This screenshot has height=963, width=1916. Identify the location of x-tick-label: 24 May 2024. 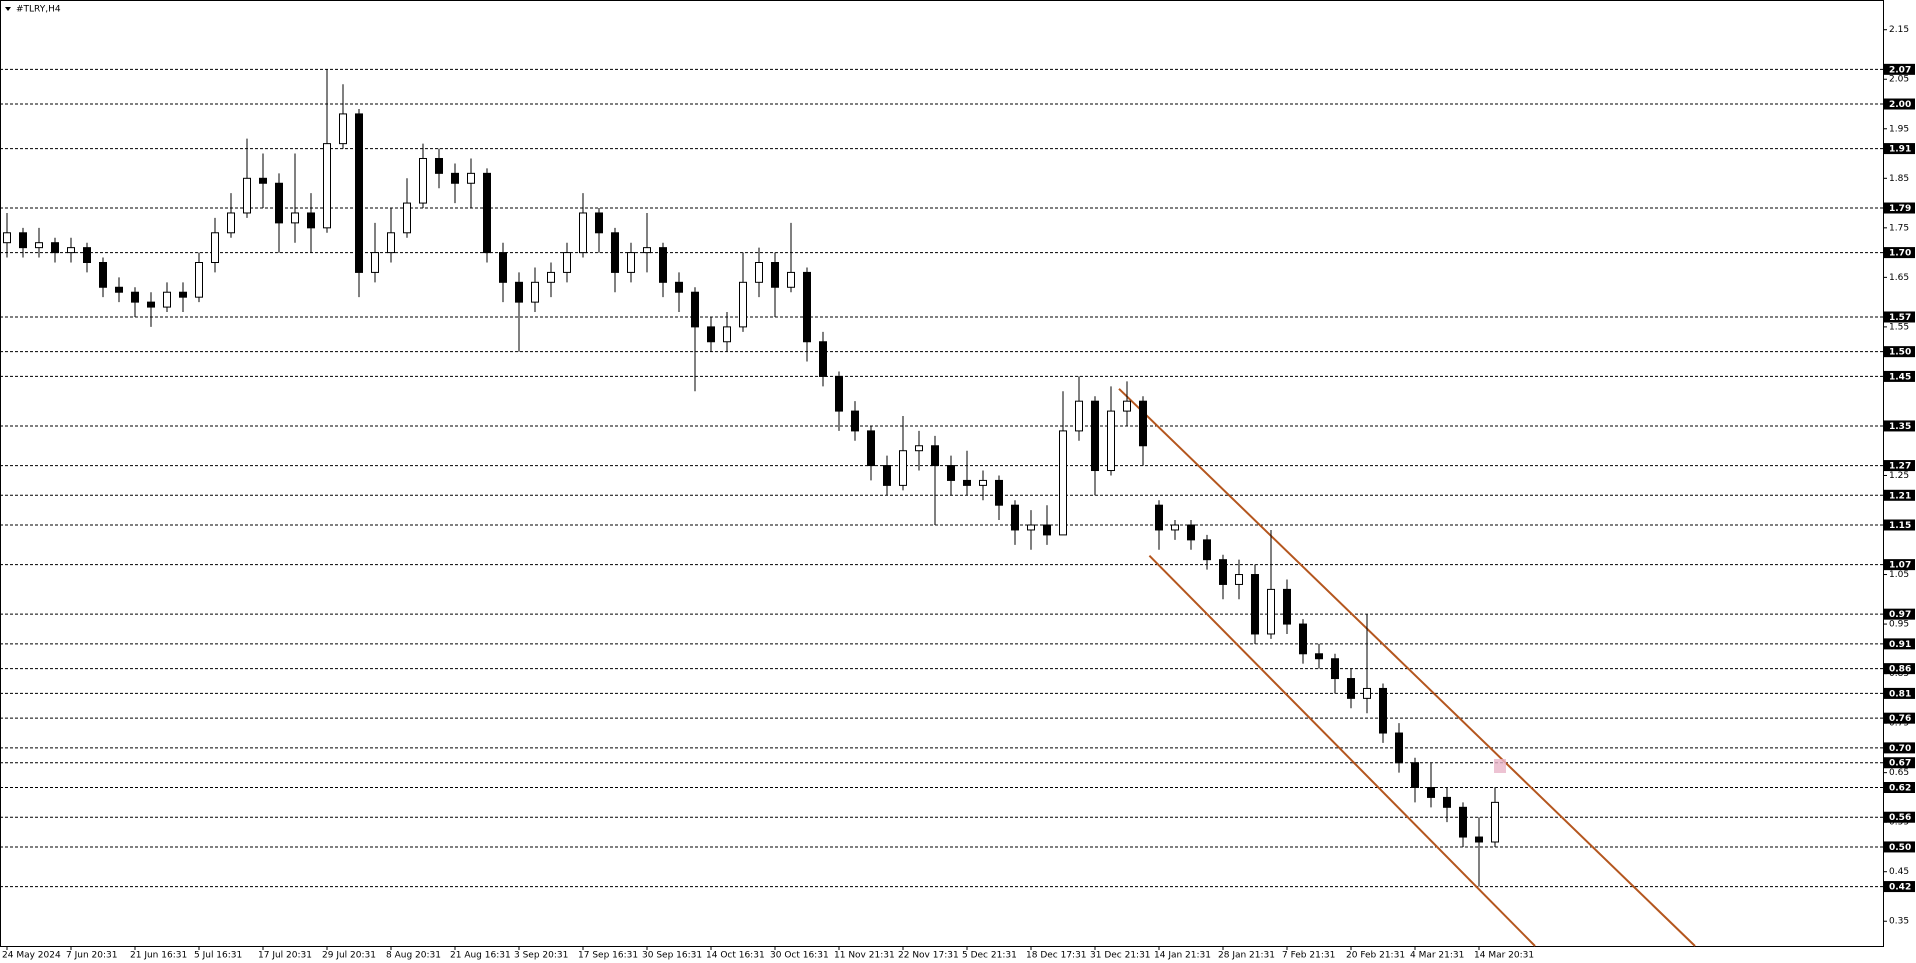
(31, 956).